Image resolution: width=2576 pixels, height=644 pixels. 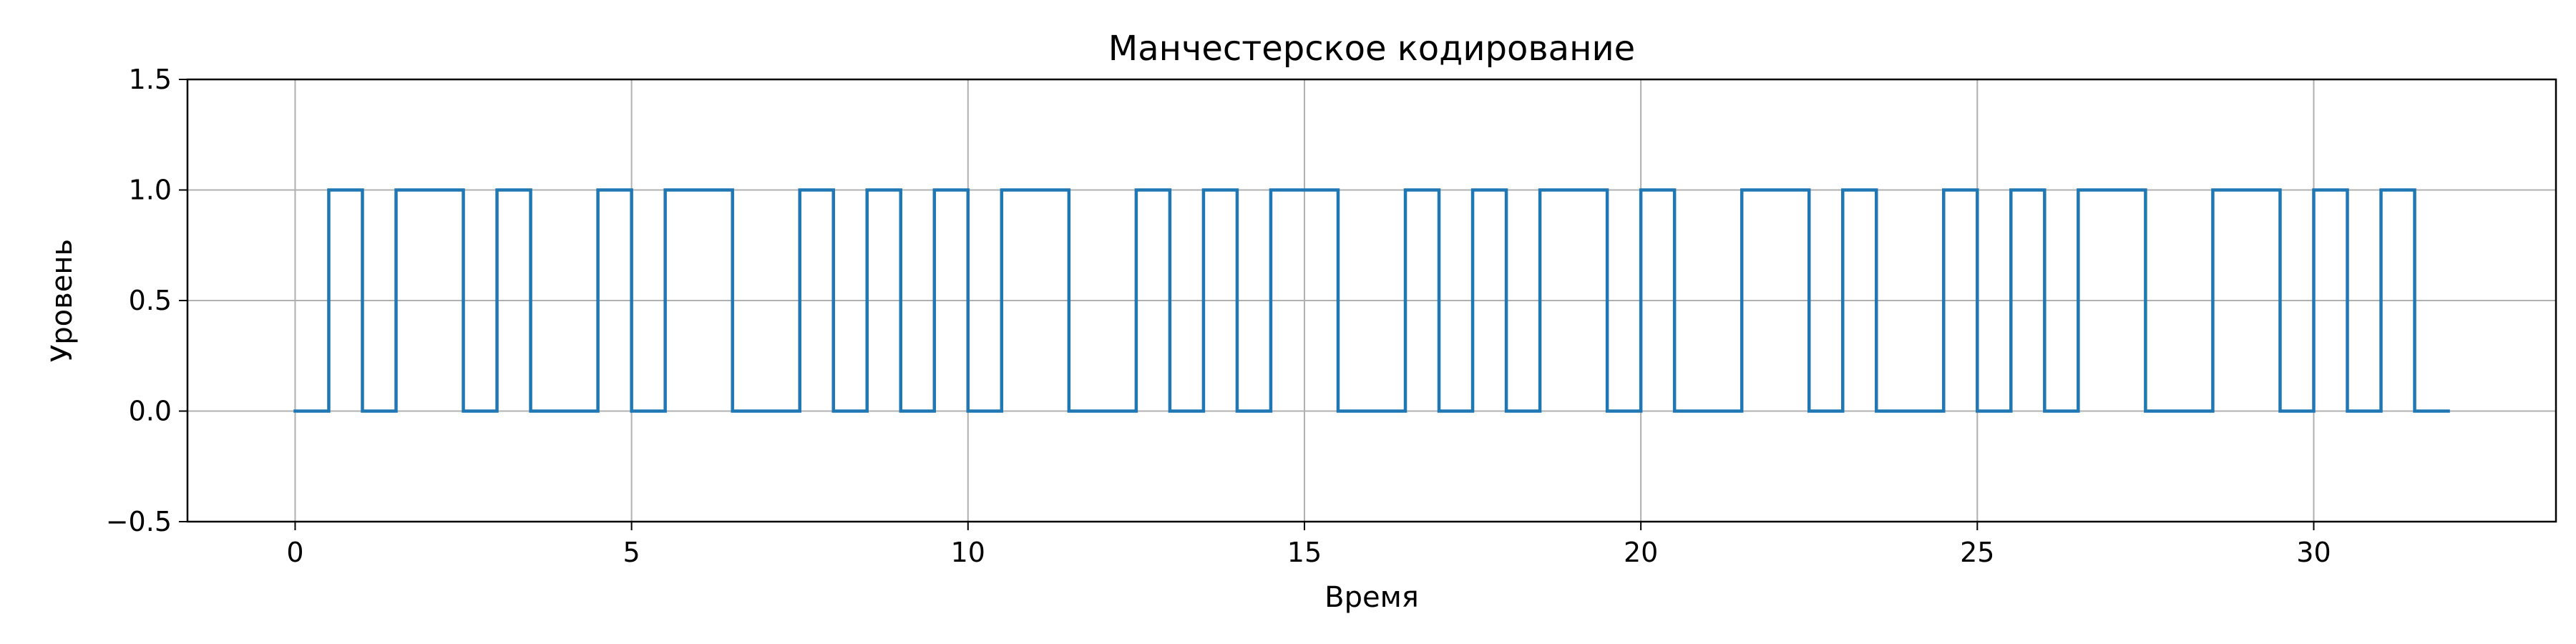 What do you see at coordinates (1371, 49) in the screenshot?
I see `chart-title: Манчестерское кодирование` at bounding box center [1371, 49].